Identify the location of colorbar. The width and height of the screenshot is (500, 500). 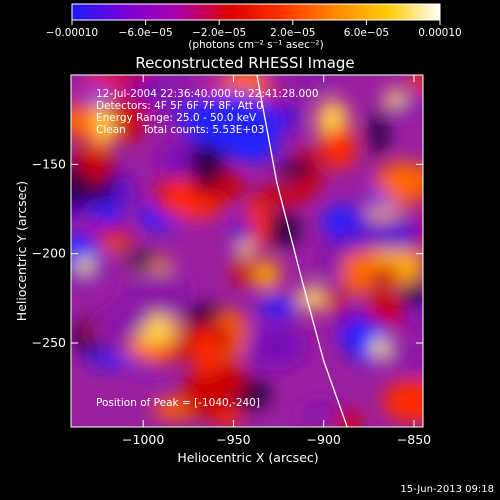
(256, 12).